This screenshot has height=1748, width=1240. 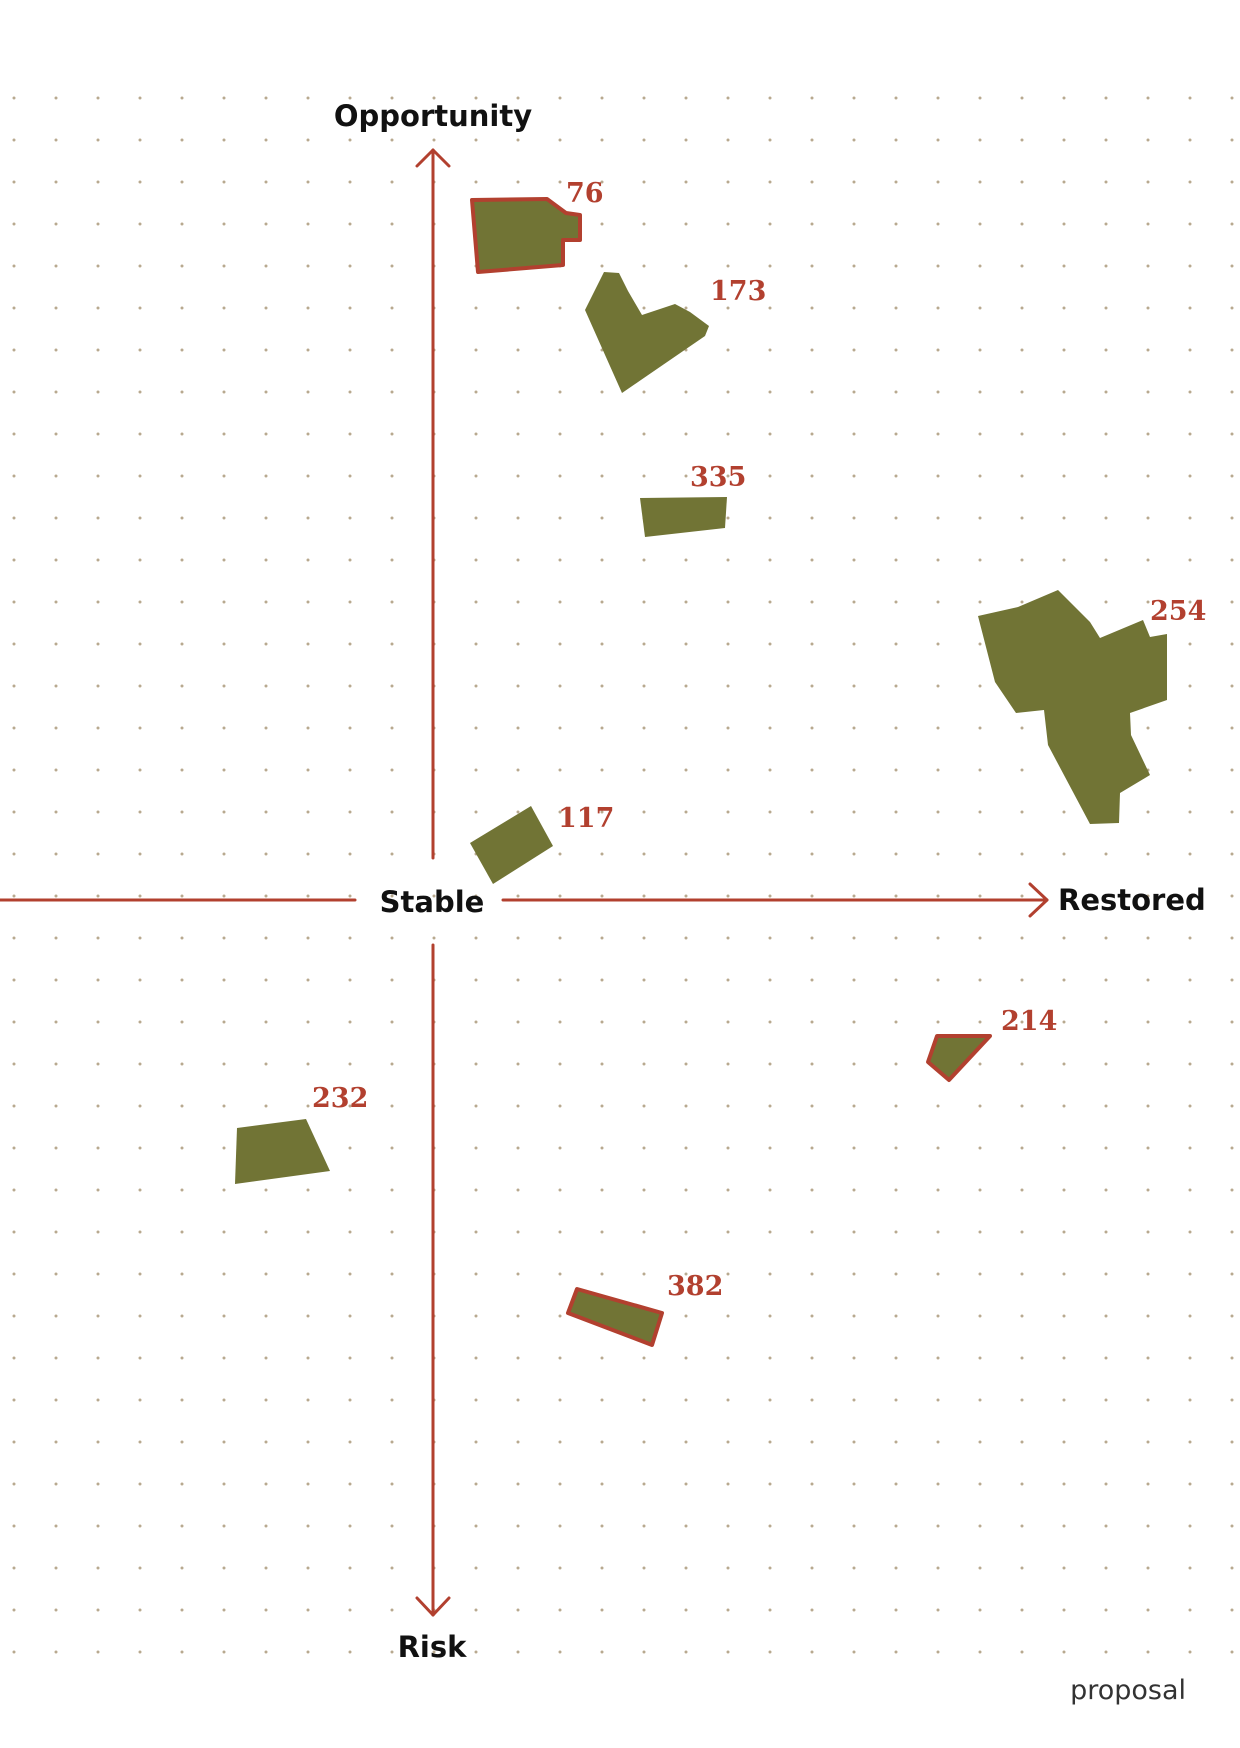 What do you see at coordinates (433, 158) in the screenshot?
I see `arrow-up-icon` at bounding box center [433, 158].